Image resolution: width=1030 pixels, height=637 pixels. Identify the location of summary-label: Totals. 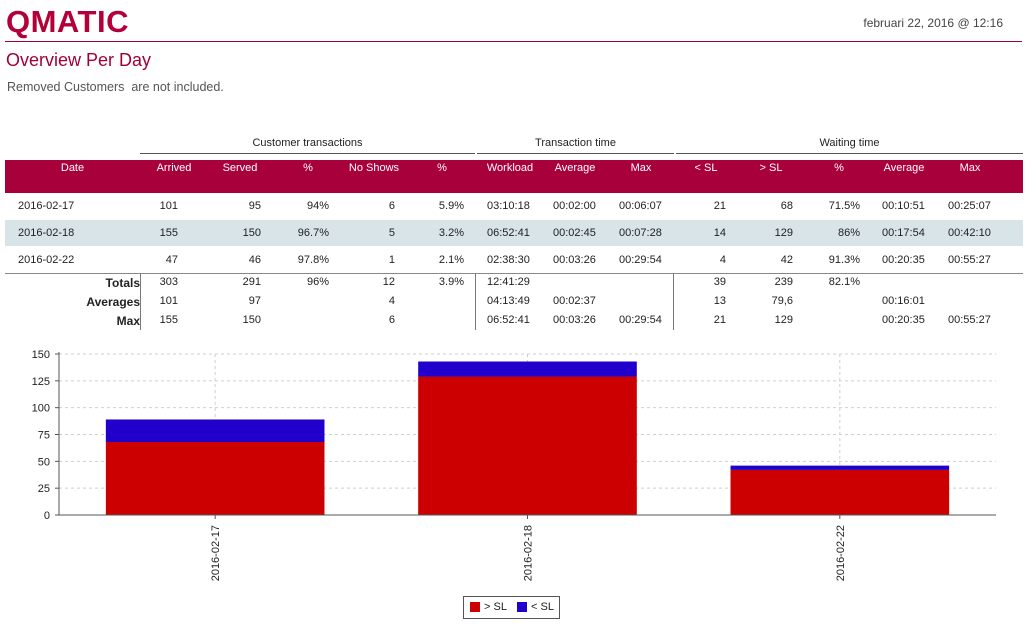
(122, 283).